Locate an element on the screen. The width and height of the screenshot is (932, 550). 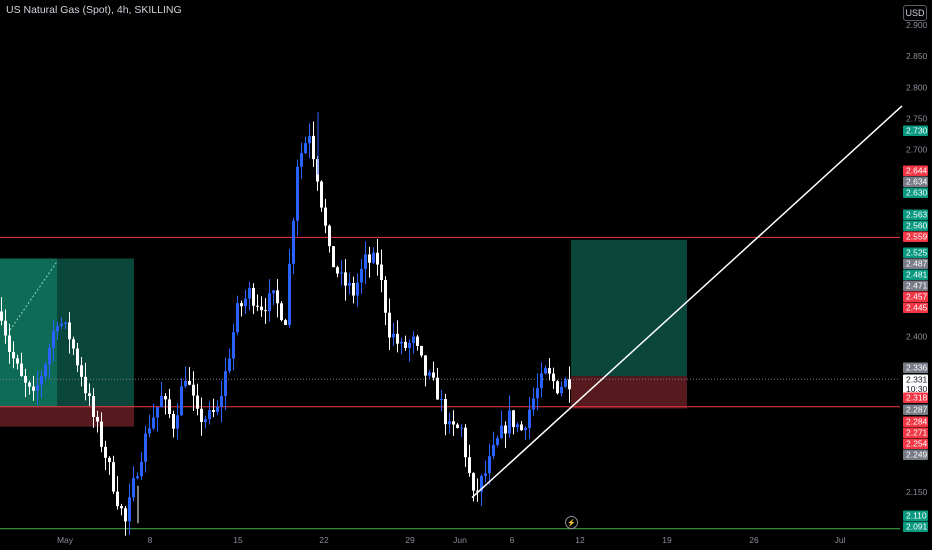
price-tick: 2.700 is located at coordinates (917, 150).